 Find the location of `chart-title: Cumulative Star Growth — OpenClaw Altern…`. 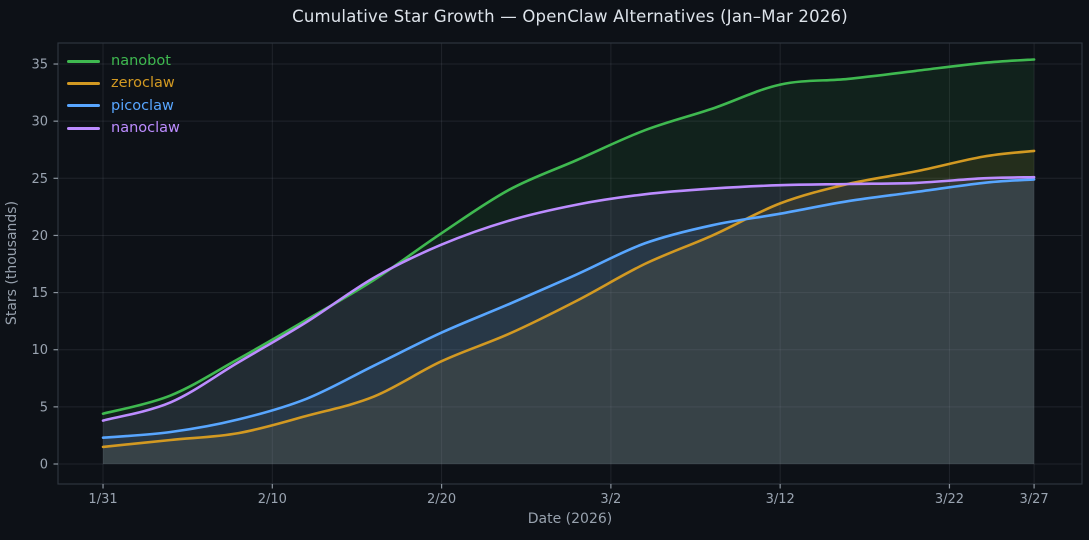

chart-title: Cumulative Star Growth — OpenClaw Altern… is located at coordinates (570, 16).